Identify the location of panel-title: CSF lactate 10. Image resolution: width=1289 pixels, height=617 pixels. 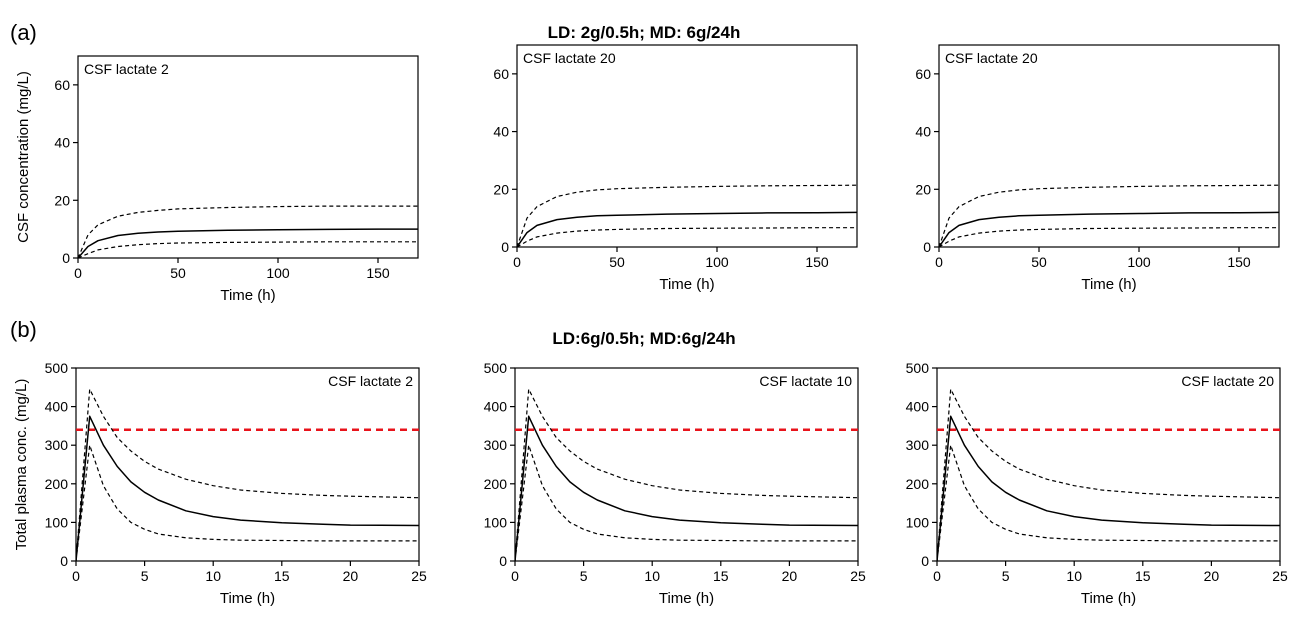
(805, 381).